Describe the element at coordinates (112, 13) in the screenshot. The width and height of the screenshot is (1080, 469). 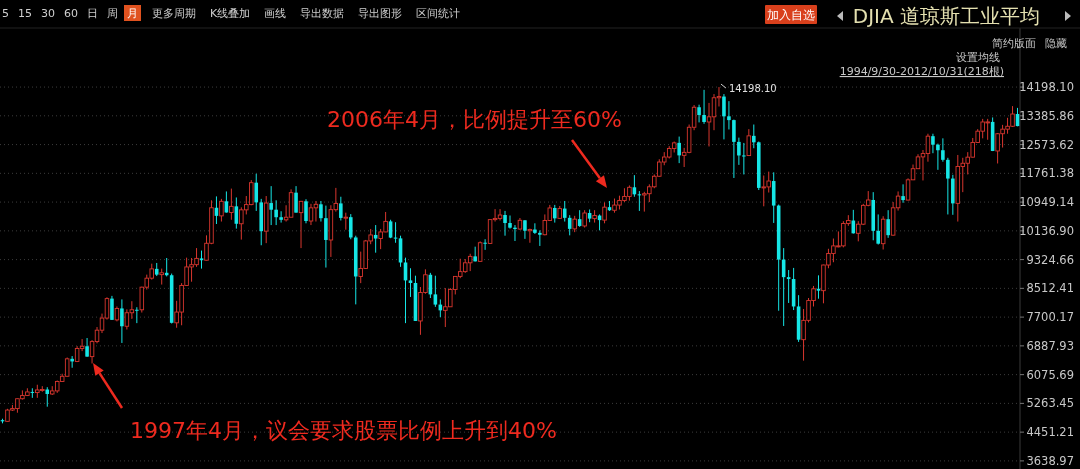
I see `text: 周` at that location.